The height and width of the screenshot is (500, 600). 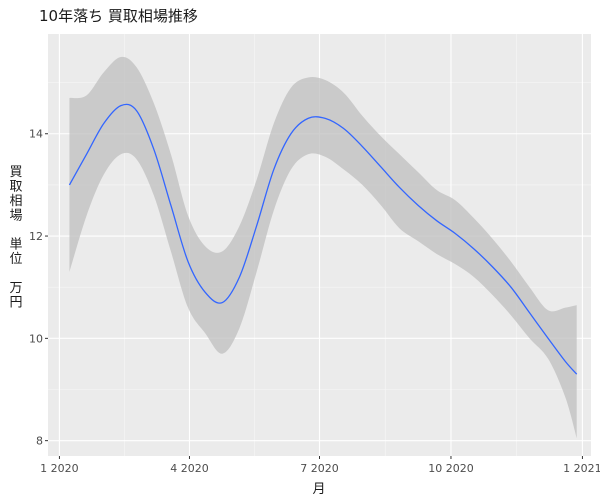 I want to click on y-tick-label: 14, so click(x=36, y=134).